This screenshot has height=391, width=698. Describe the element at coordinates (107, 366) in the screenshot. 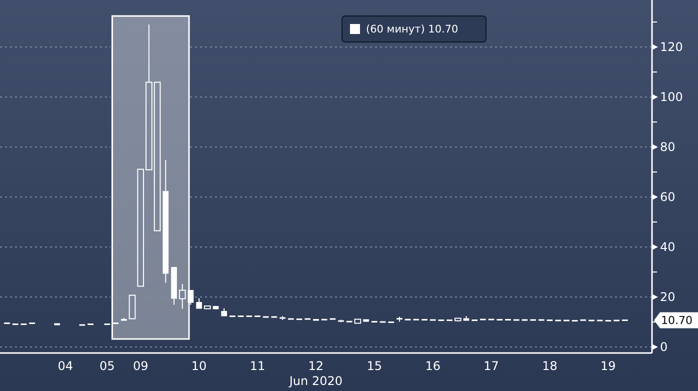

I see `x-tick-label: 05` at that location.